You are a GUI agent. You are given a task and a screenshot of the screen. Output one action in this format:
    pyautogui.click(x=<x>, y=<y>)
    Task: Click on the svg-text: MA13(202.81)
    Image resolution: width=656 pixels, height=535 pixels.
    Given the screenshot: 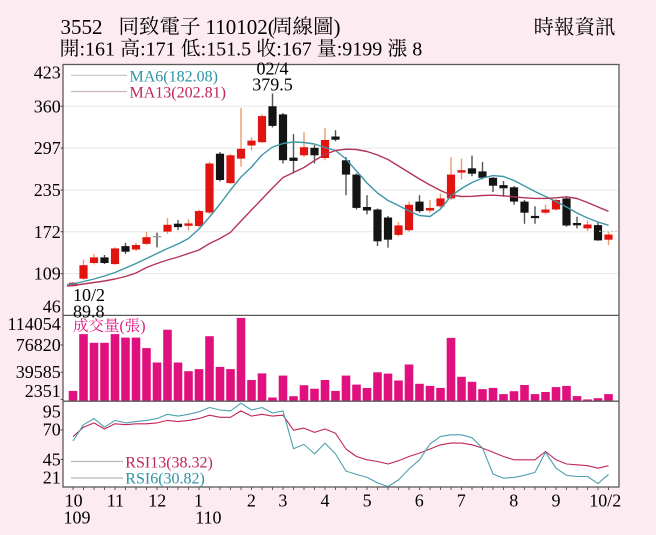 What is the action you would take?
    pyautogui.click(x=178, y=92)
    